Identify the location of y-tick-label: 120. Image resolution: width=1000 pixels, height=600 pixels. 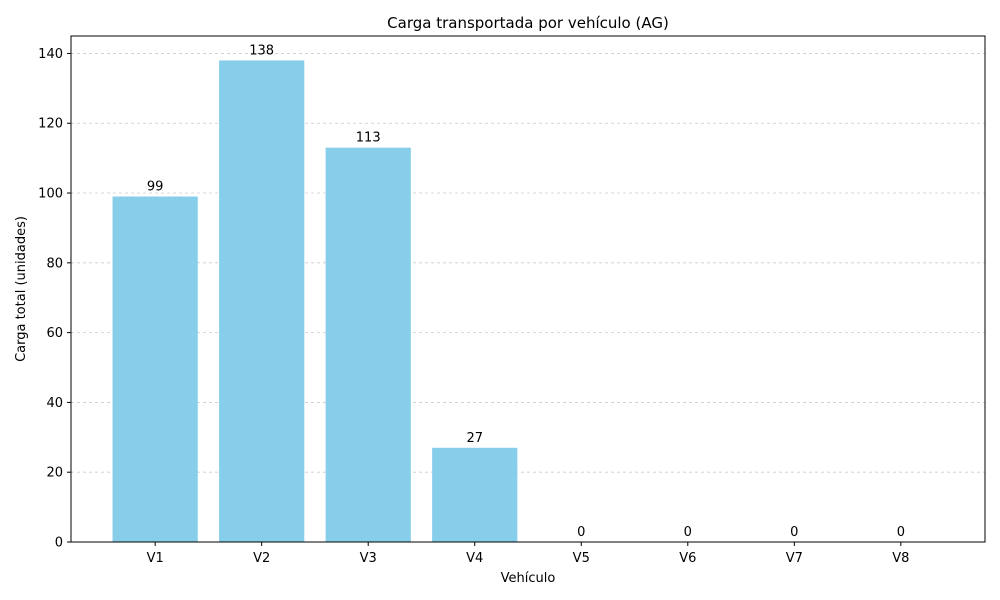
(50, 124).